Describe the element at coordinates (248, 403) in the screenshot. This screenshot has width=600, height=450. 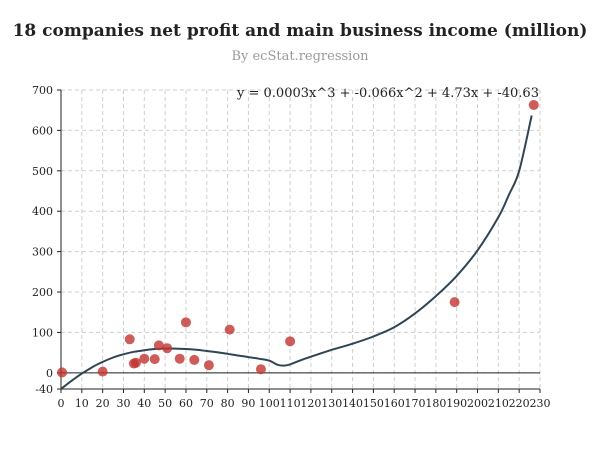
I see `x-tick-label: 90` at that location.